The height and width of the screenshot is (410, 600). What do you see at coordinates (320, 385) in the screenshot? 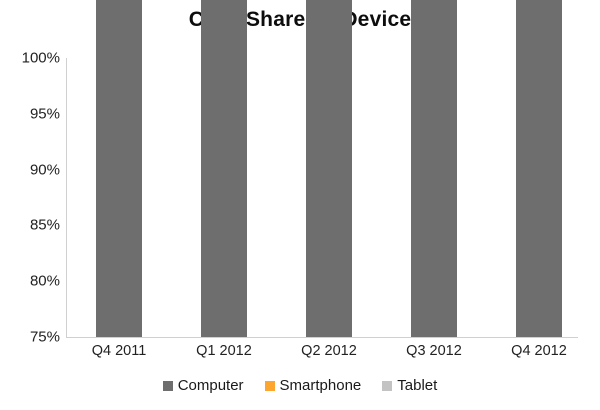
I see `legend-label: Smartphone` at bounding box center [320, 385].